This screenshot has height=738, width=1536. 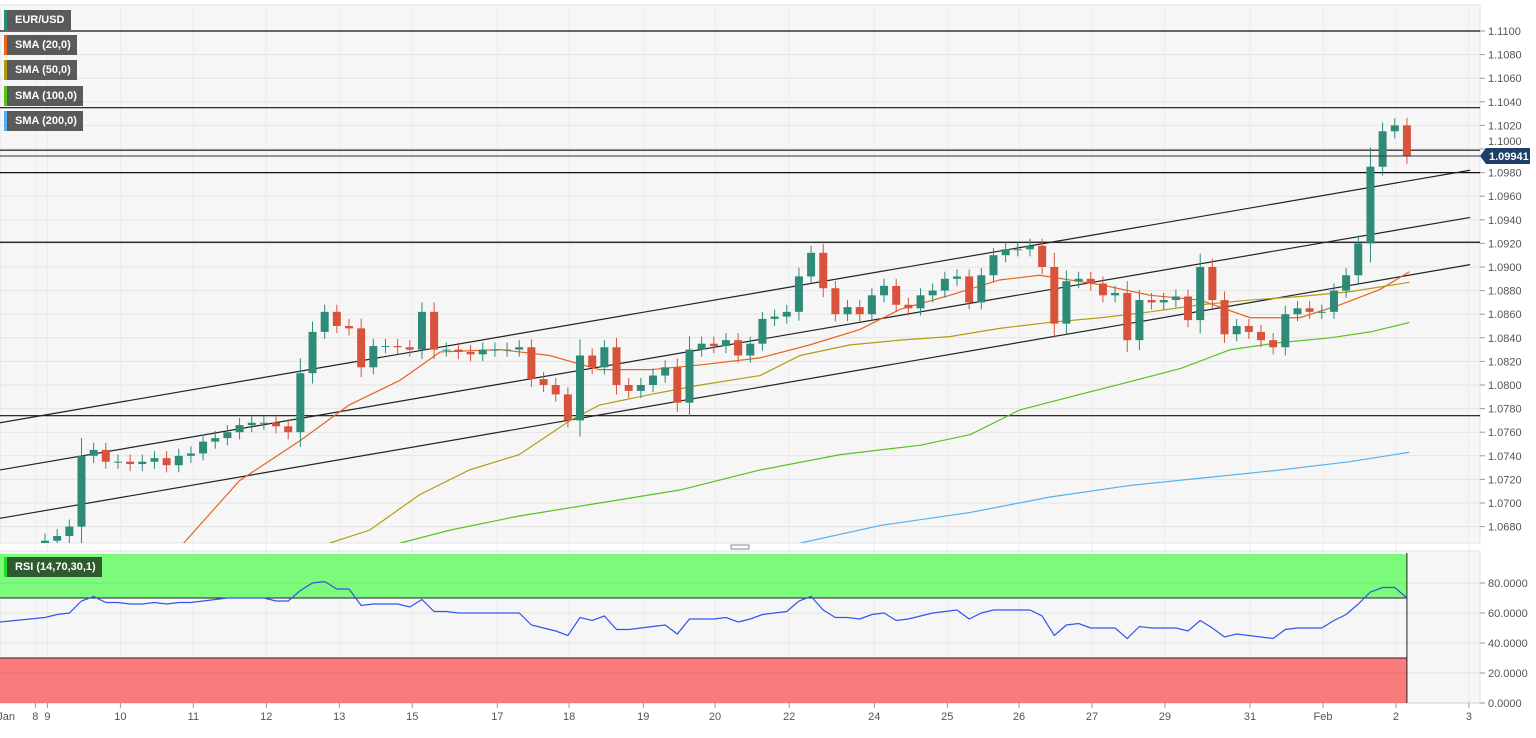 What do you see at coordinates (1505, 244) in the screenshot?
I see `y-tick-label: 1.0920` at bounding box center [1505, 244].